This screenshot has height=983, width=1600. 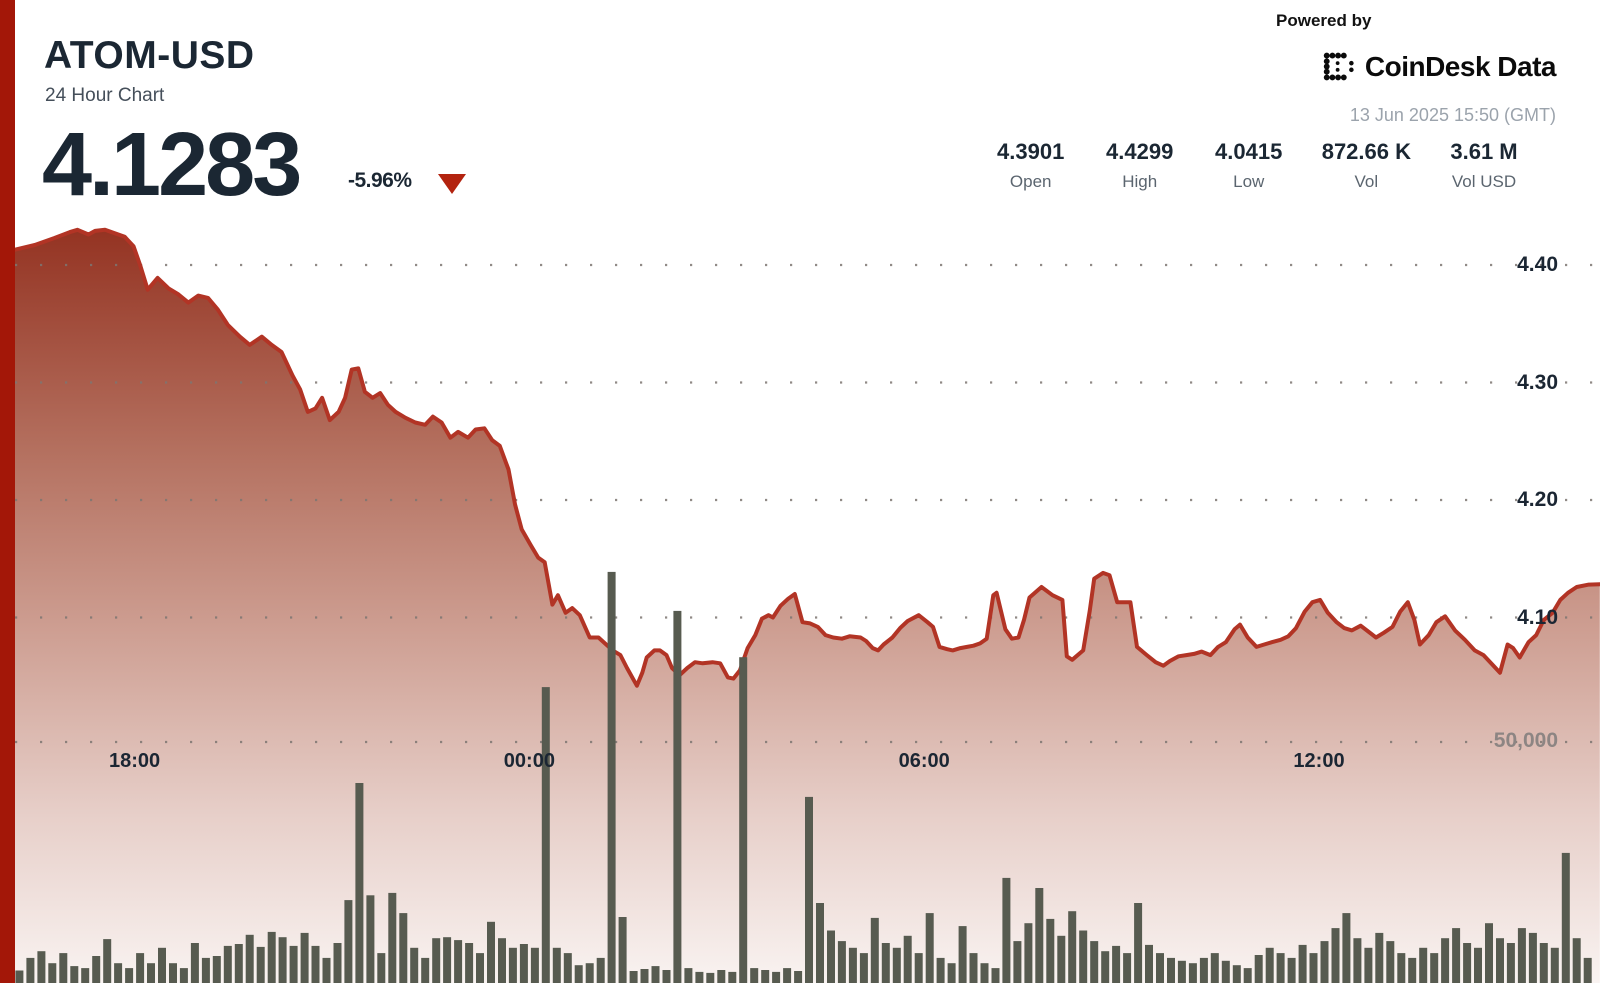 What do you see at coordinates (105, 95) in the screenshot?
I see `chart-subtitle: 24 Hour Chart` at bounding box center [105, 95].